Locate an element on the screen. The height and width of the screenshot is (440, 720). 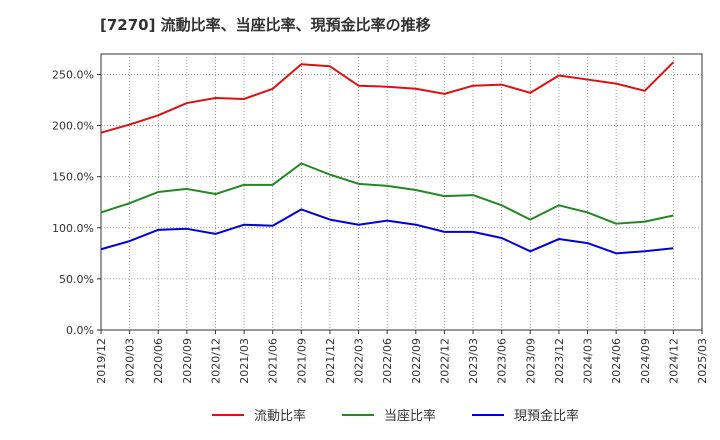
series-line-当座比率 is located at coordinates (387, 193).